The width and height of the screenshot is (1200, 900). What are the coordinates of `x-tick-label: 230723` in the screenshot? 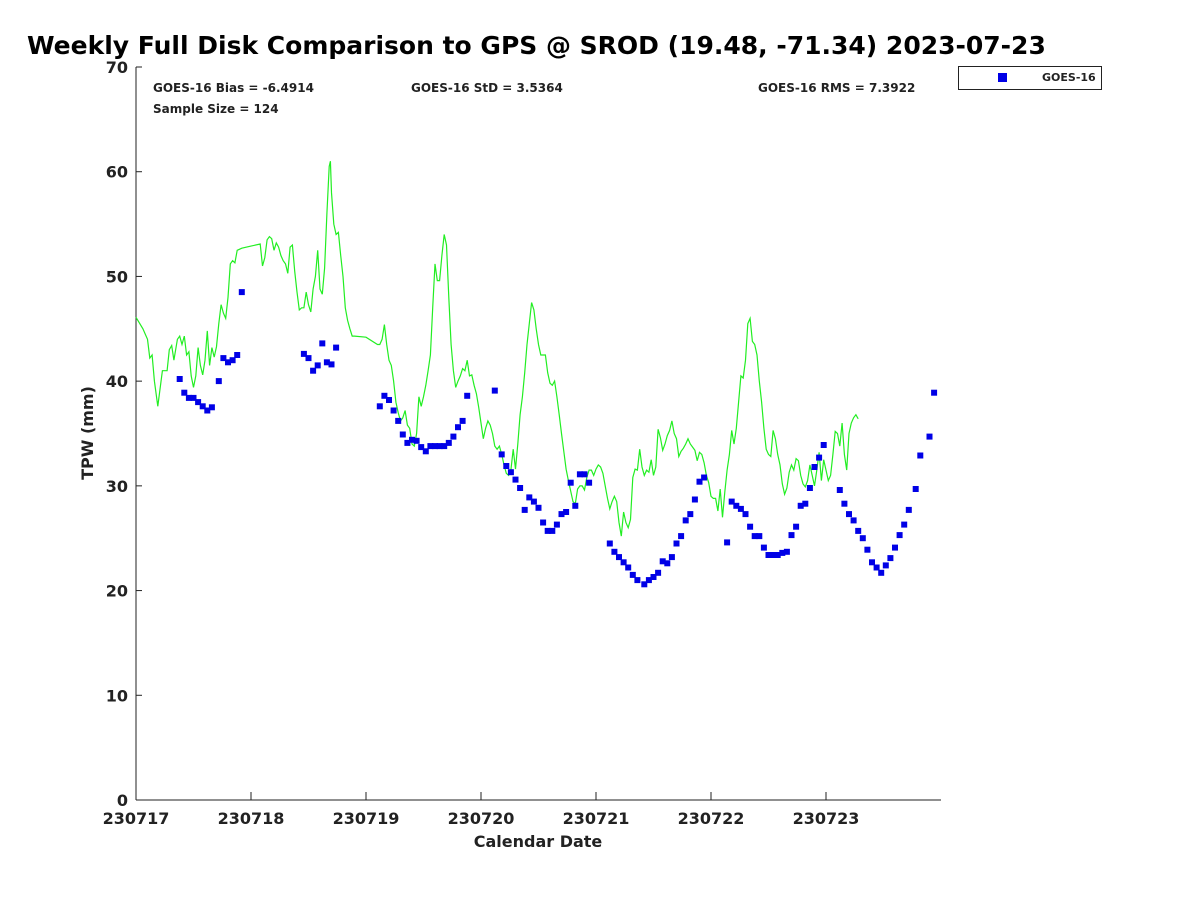 It's located at (826, 818).